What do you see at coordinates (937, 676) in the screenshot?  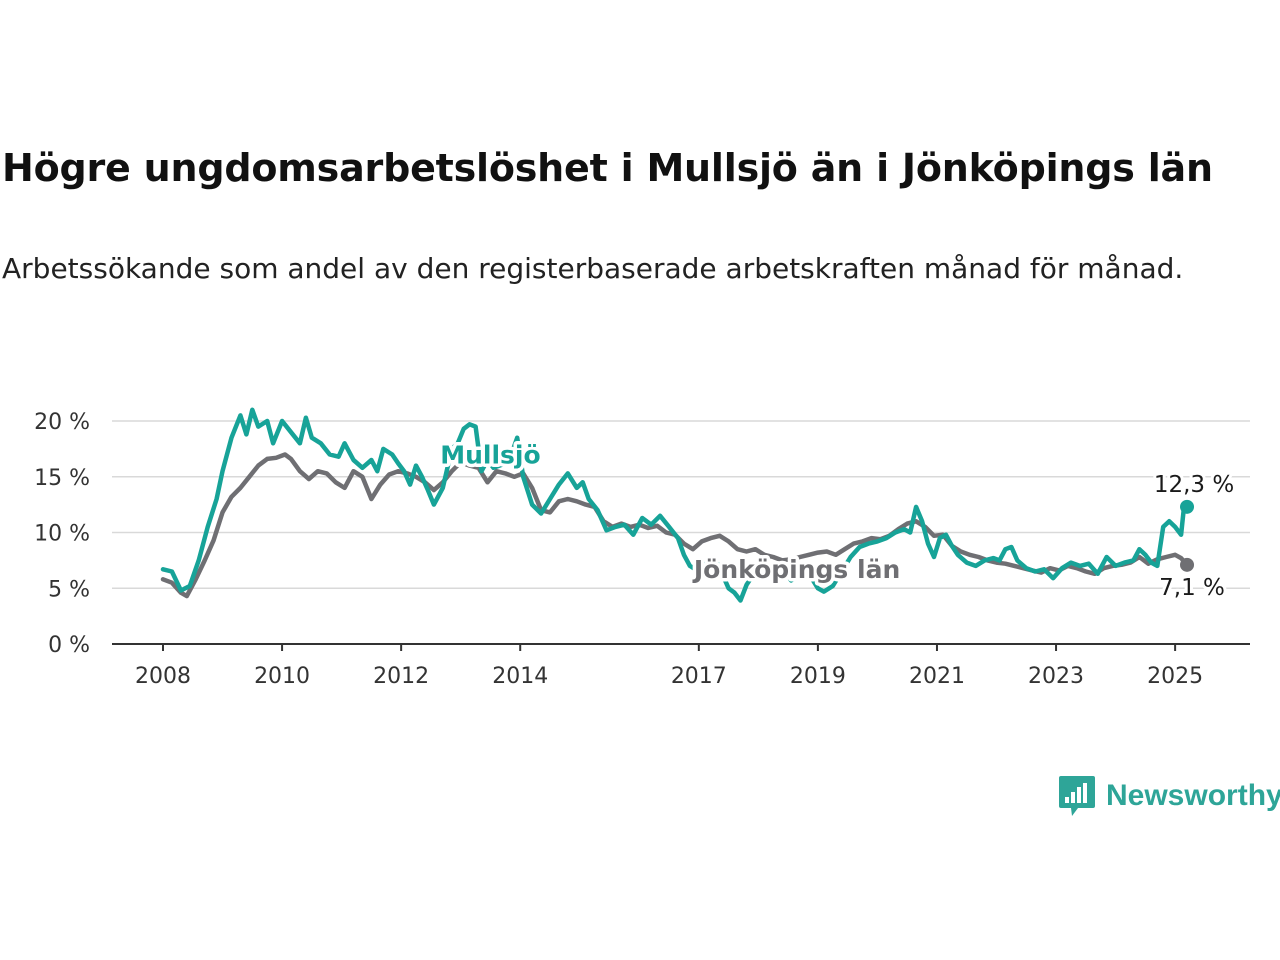 I see `x-tick-label: 2021` at bounding box center [937, 676].